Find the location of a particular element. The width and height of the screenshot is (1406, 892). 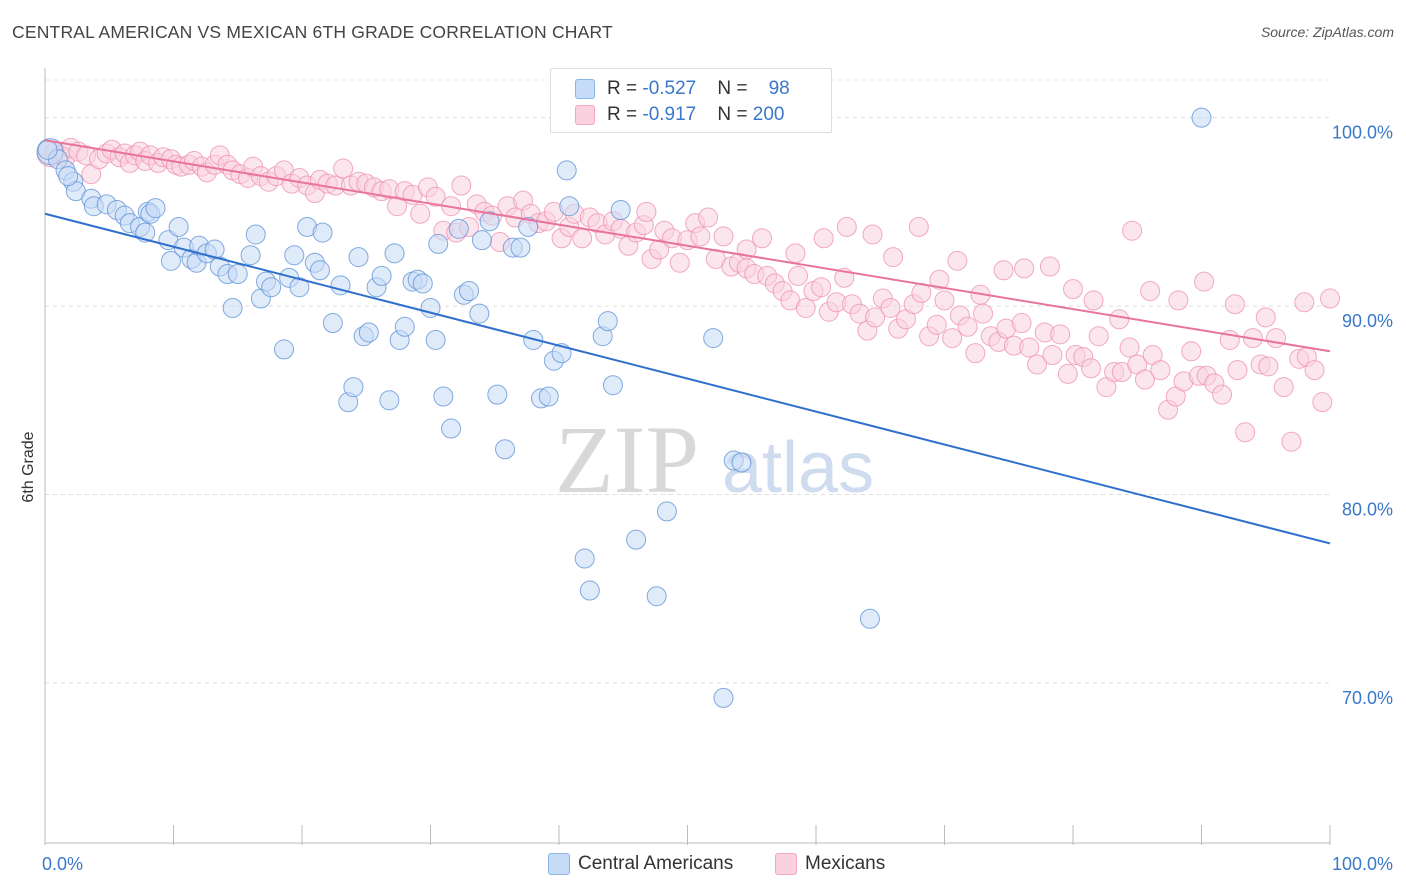

y-tick-label: 80.0% is located at coordinates (1367, 509).